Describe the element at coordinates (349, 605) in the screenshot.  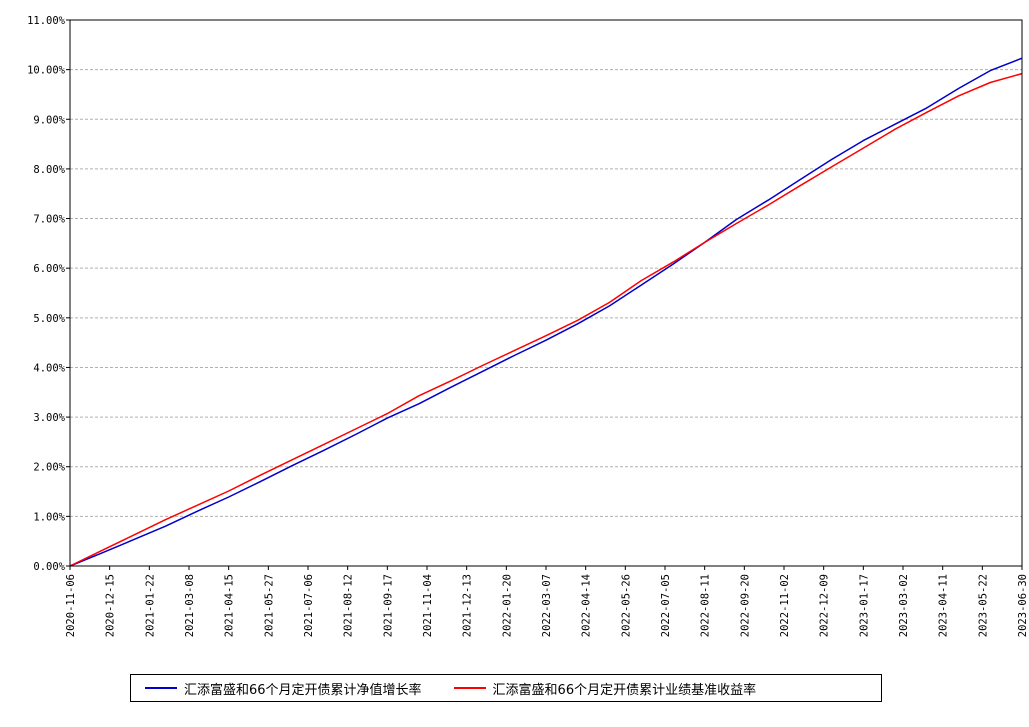
I see `x-tick-label: 2021-08-12` at that location.